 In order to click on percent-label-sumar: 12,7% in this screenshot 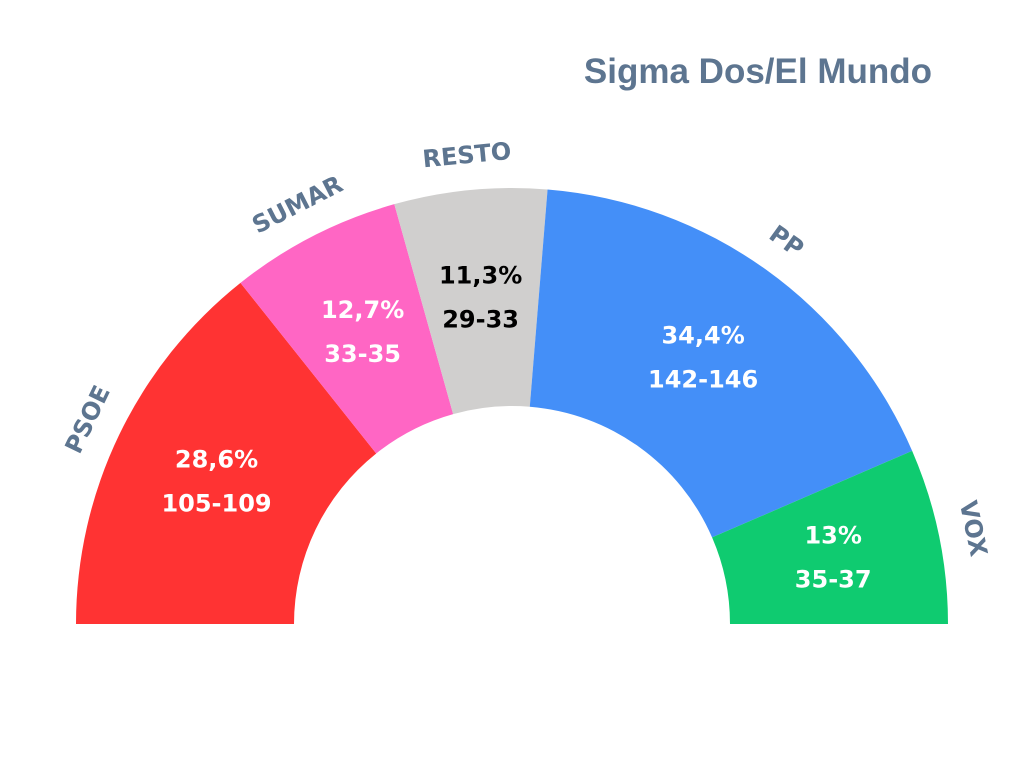, I will do `click(362, 310)`.